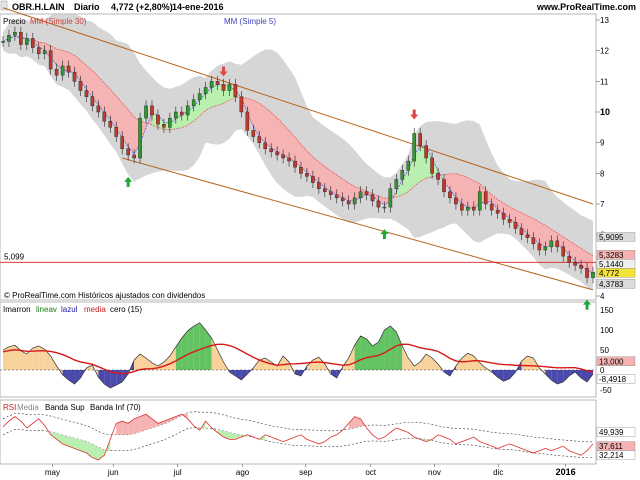 This screenshot has width=640, height=480. I want to click on brand-label: www.ProRealTime.com, so click(586, 7).